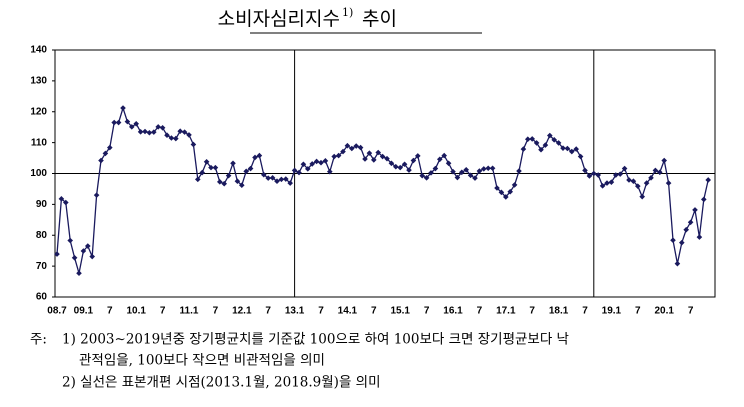  I want to click on title-suffix: 추이, so click(379, 19).